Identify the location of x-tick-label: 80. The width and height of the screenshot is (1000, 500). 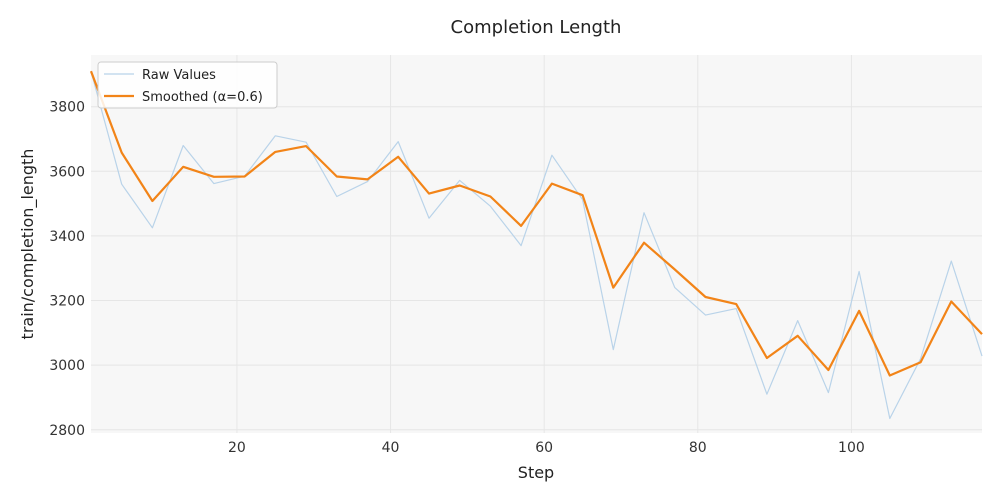
(698, 448).